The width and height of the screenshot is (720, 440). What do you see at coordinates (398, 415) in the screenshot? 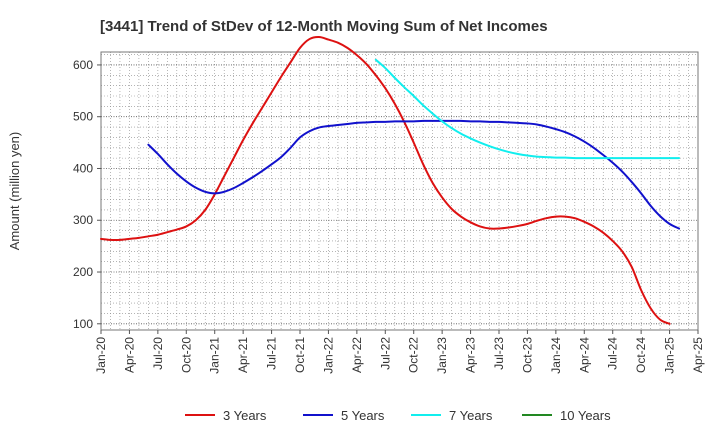
I see `legend: 3 Years 5 Years 7 Years 10 Years` at bounding box center [398, 415].